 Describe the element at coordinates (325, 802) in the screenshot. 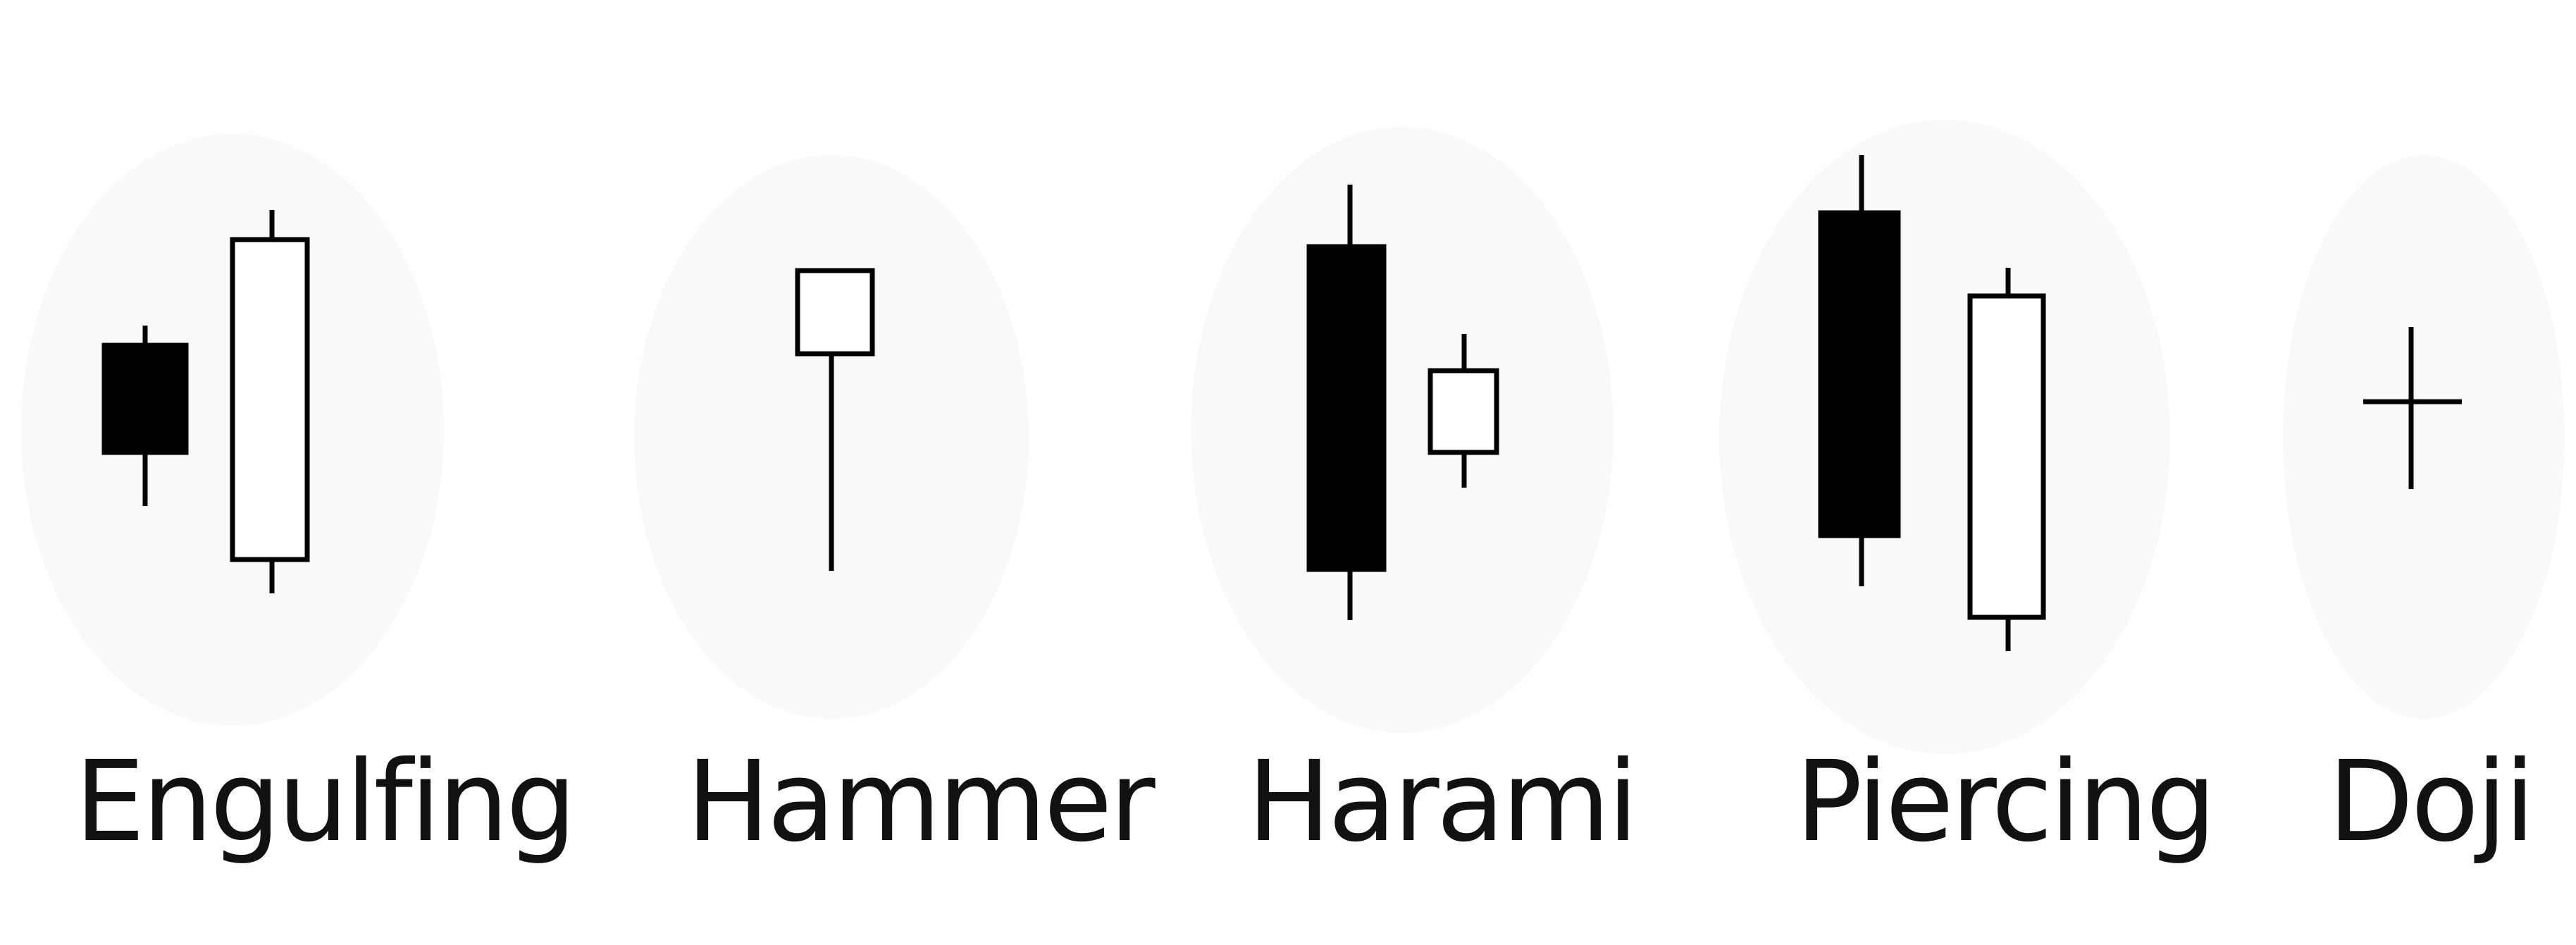

I see `engulfing-label: Engulfing` at that location.